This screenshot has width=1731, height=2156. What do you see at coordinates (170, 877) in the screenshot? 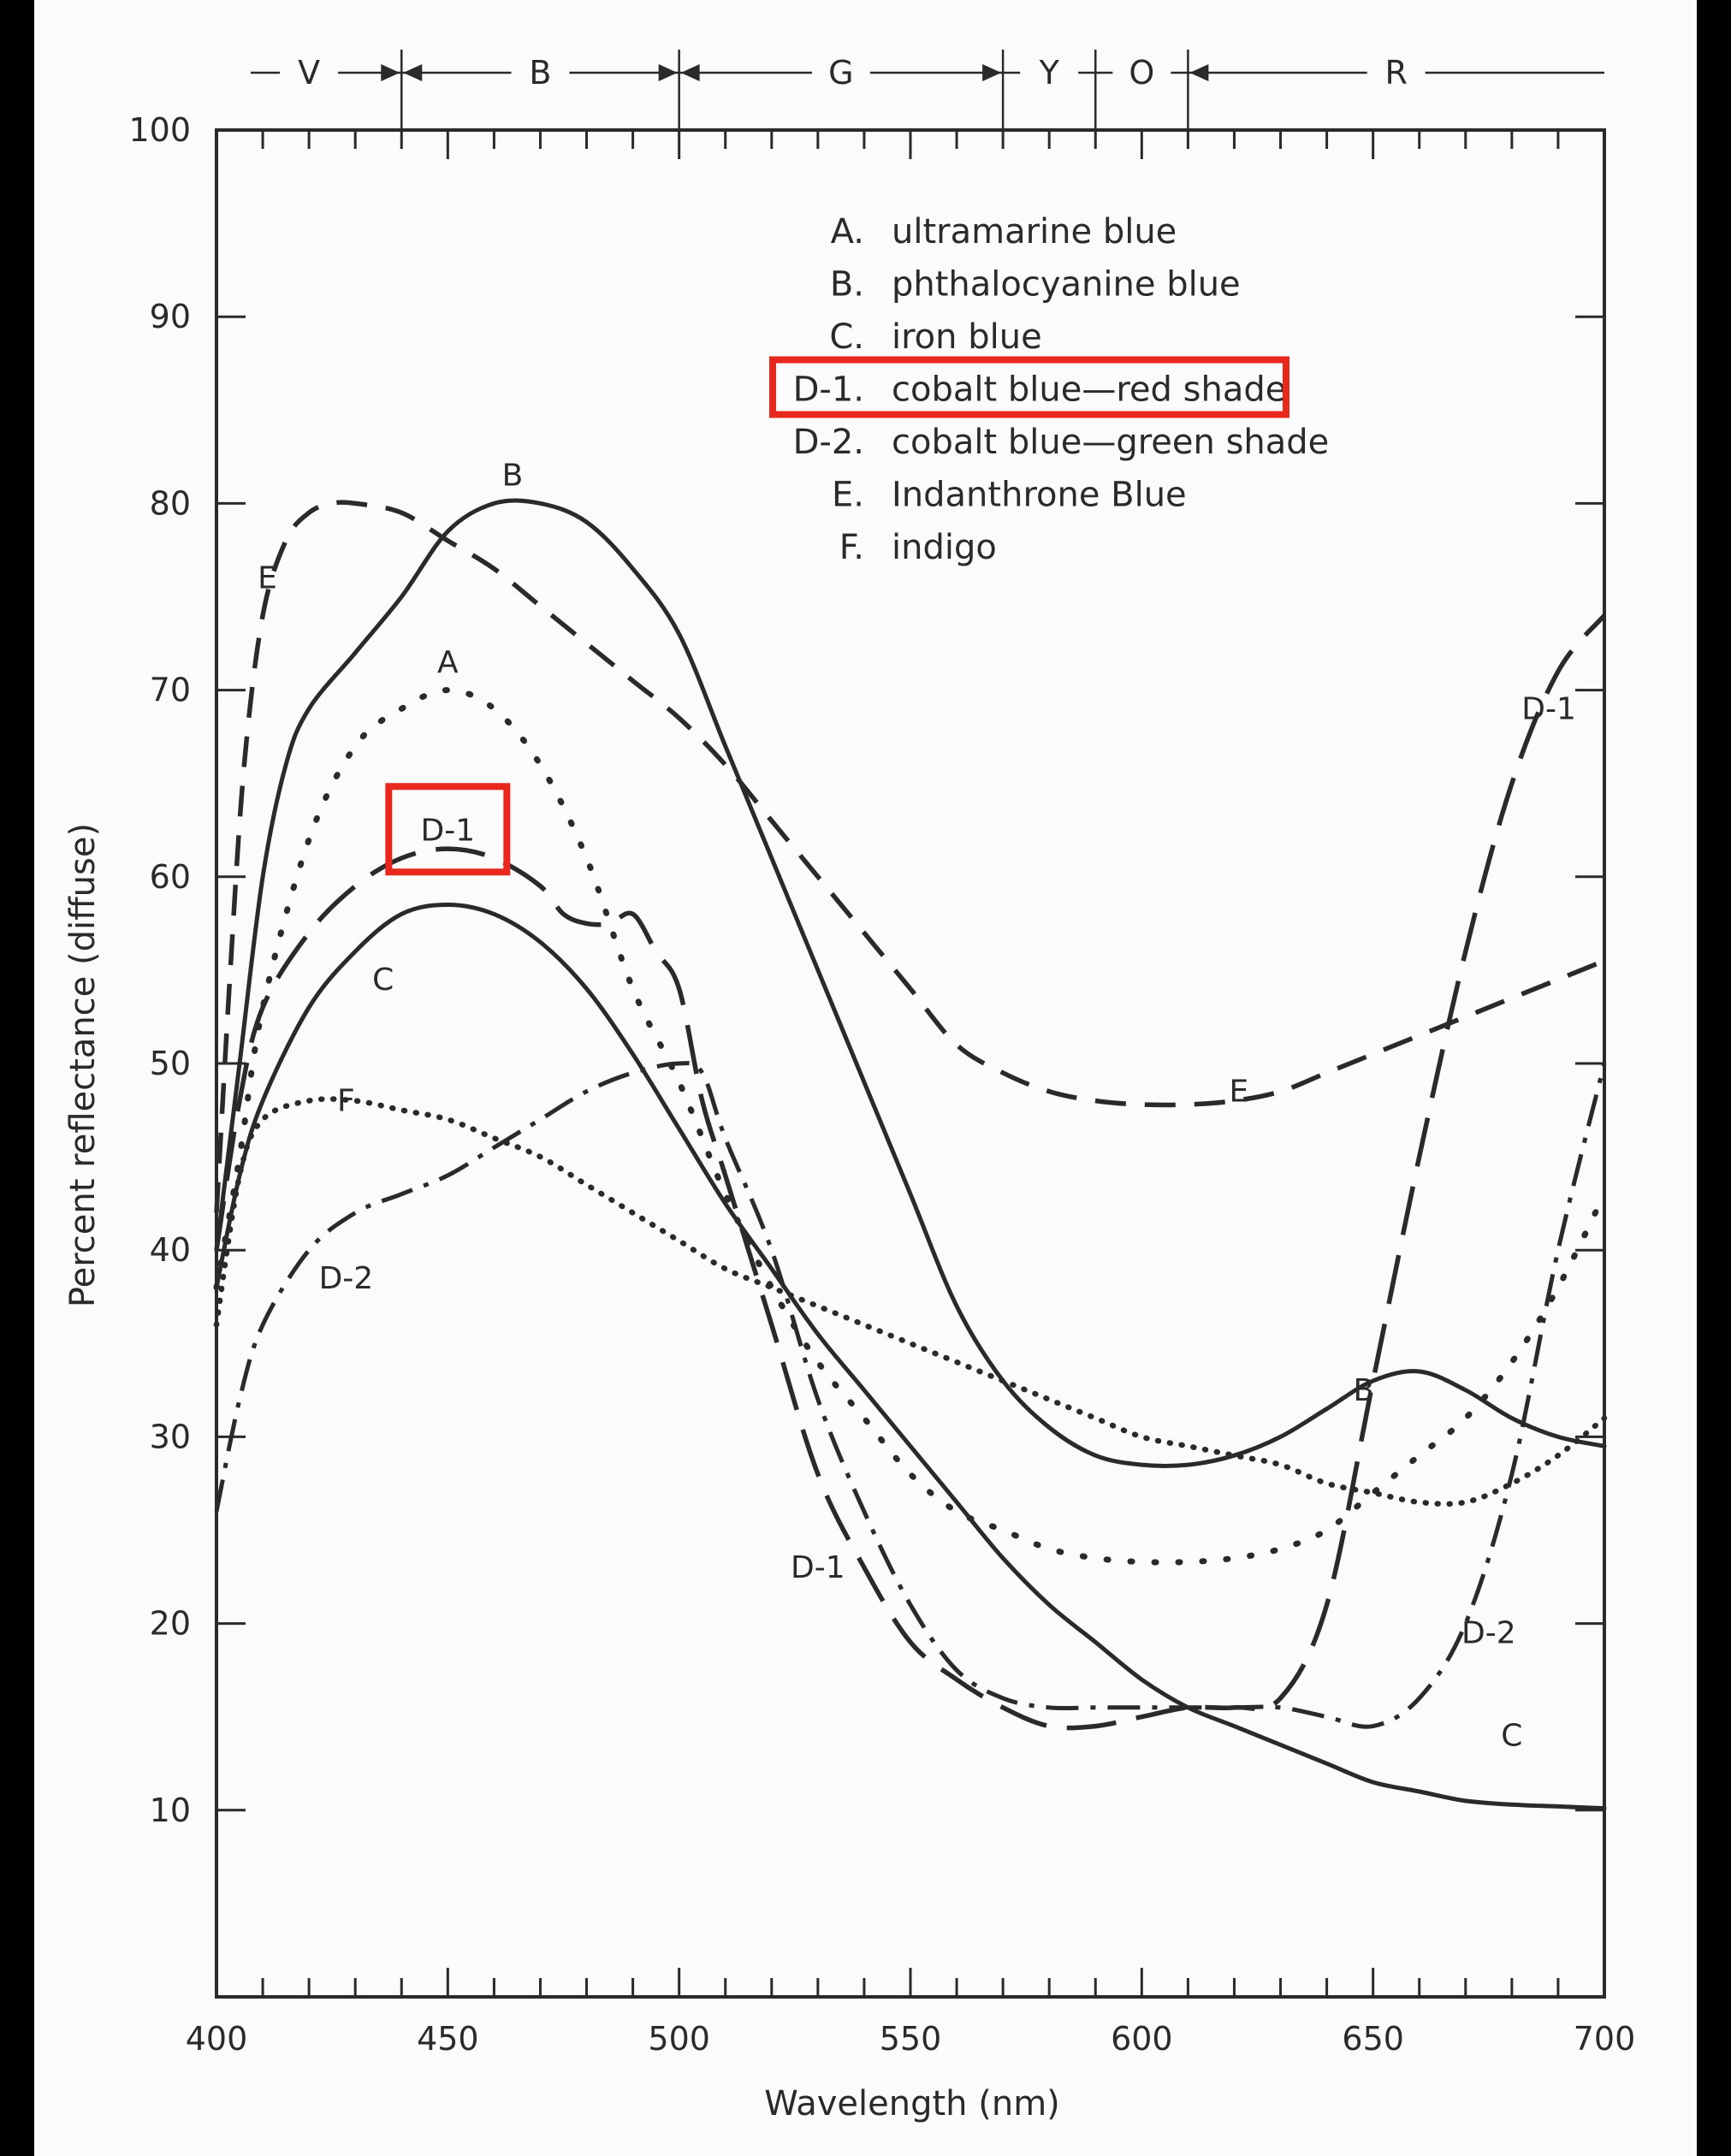
I see `y-tick-label: 60` at bounding box center [170, 877].